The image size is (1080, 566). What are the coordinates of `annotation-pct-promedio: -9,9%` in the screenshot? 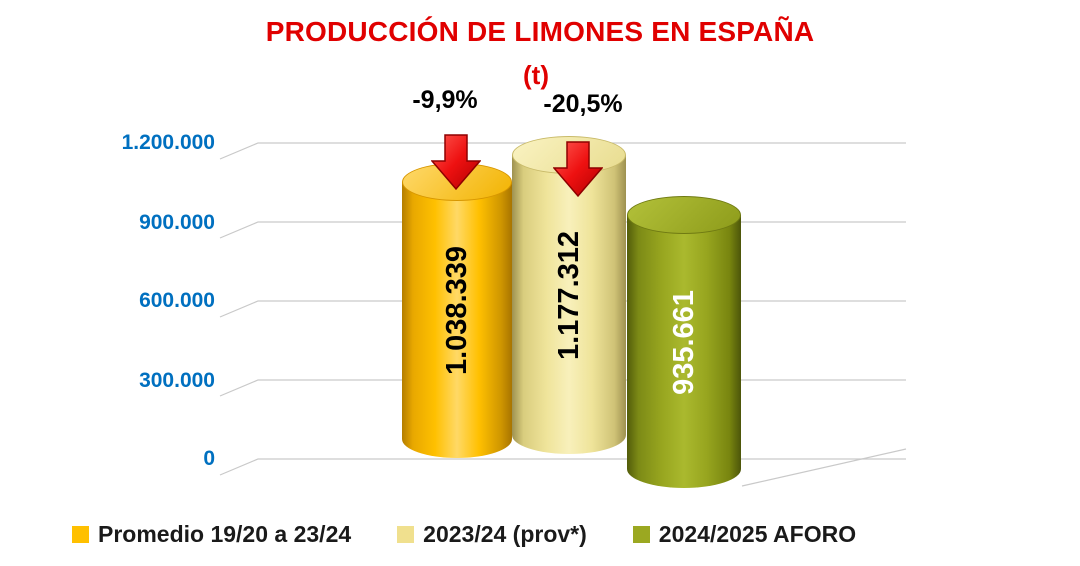 It's located at (445, 100).